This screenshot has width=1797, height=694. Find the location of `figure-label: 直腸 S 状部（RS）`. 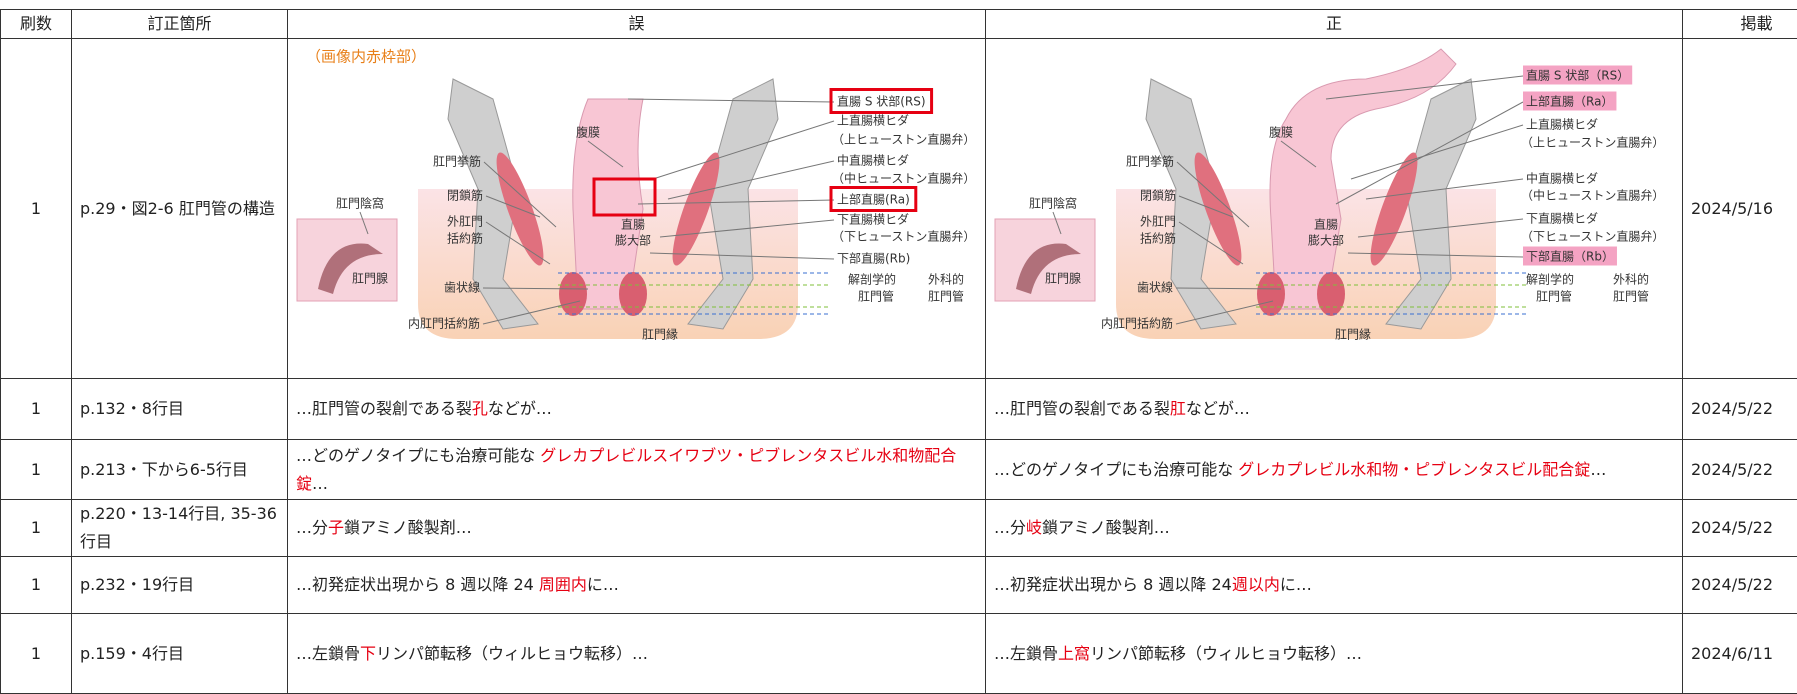

figure-label: 直腸 S 状部（RS） is located at coordinates (1577, 75).